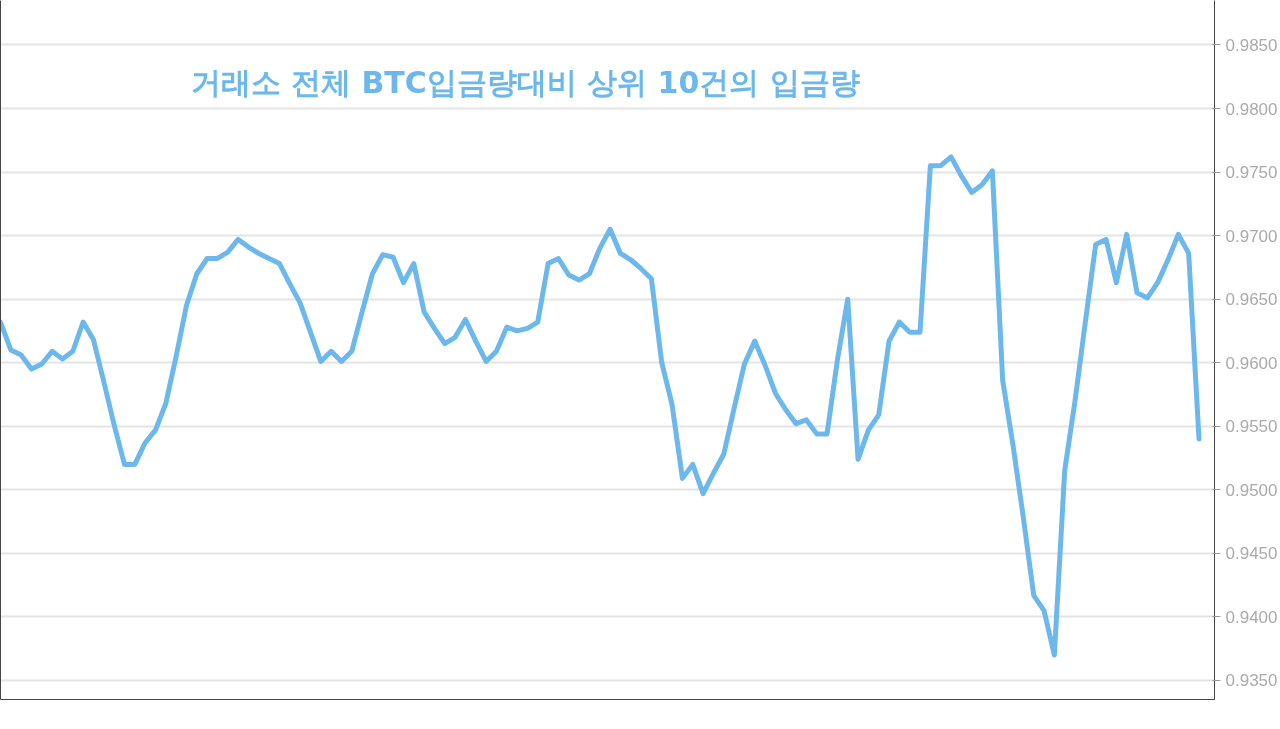 The height and width of the screenshot is (729, 1280). I want to click on y-tick-label: 0.9650, so click(1251, 300).